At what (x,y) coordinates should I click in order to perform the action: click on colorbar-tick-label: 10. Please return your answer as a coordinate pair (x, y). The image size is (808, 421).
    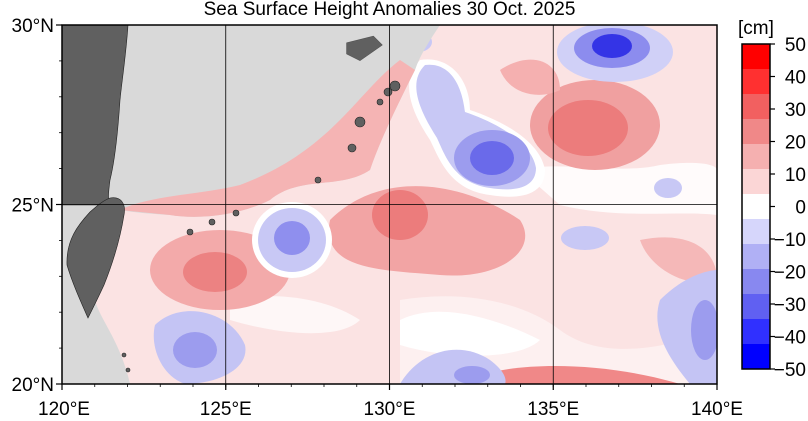
    Looking at the image, I should click on (795, 175).